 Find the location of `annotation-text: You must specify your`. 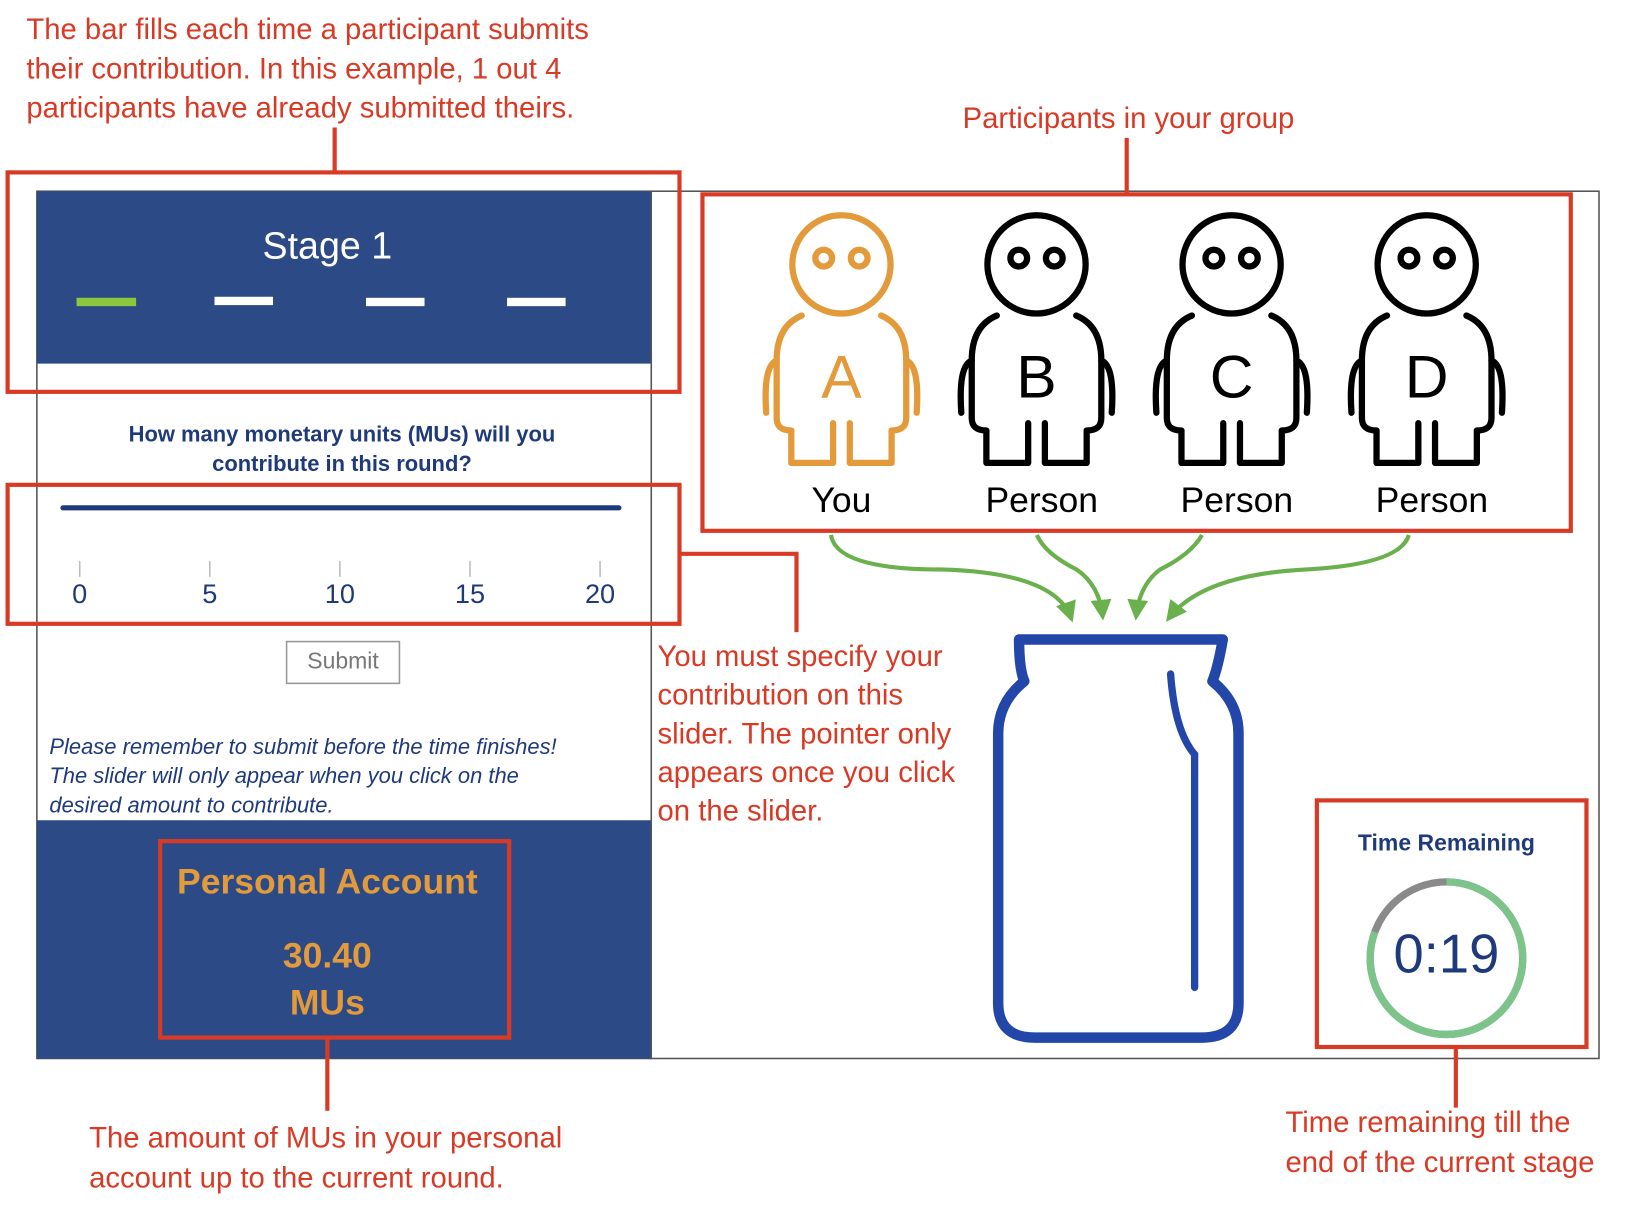

annotation-text: You must specify your is located at coordinates (800, 657).